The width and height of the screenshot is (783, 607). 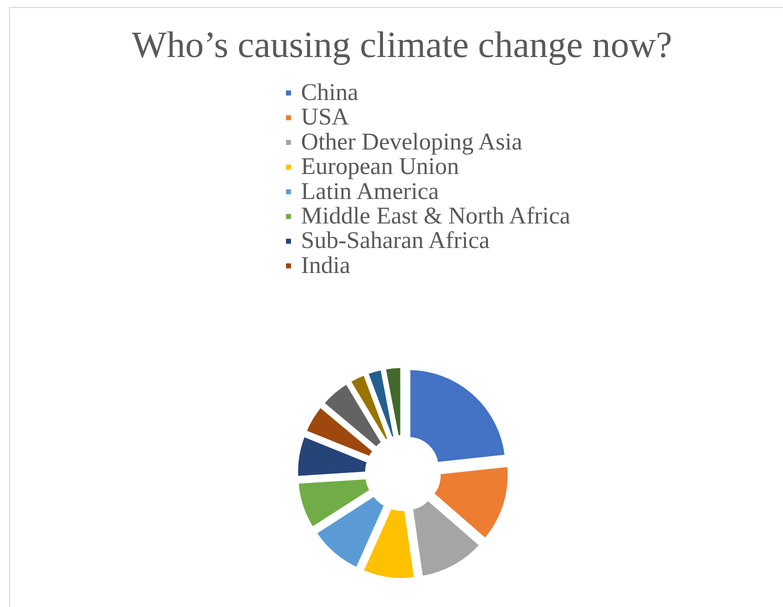 What do you see at coordinates (325, 117) in the screenshot?
I see `legend-label: USA` at bounding box center [325, 117].